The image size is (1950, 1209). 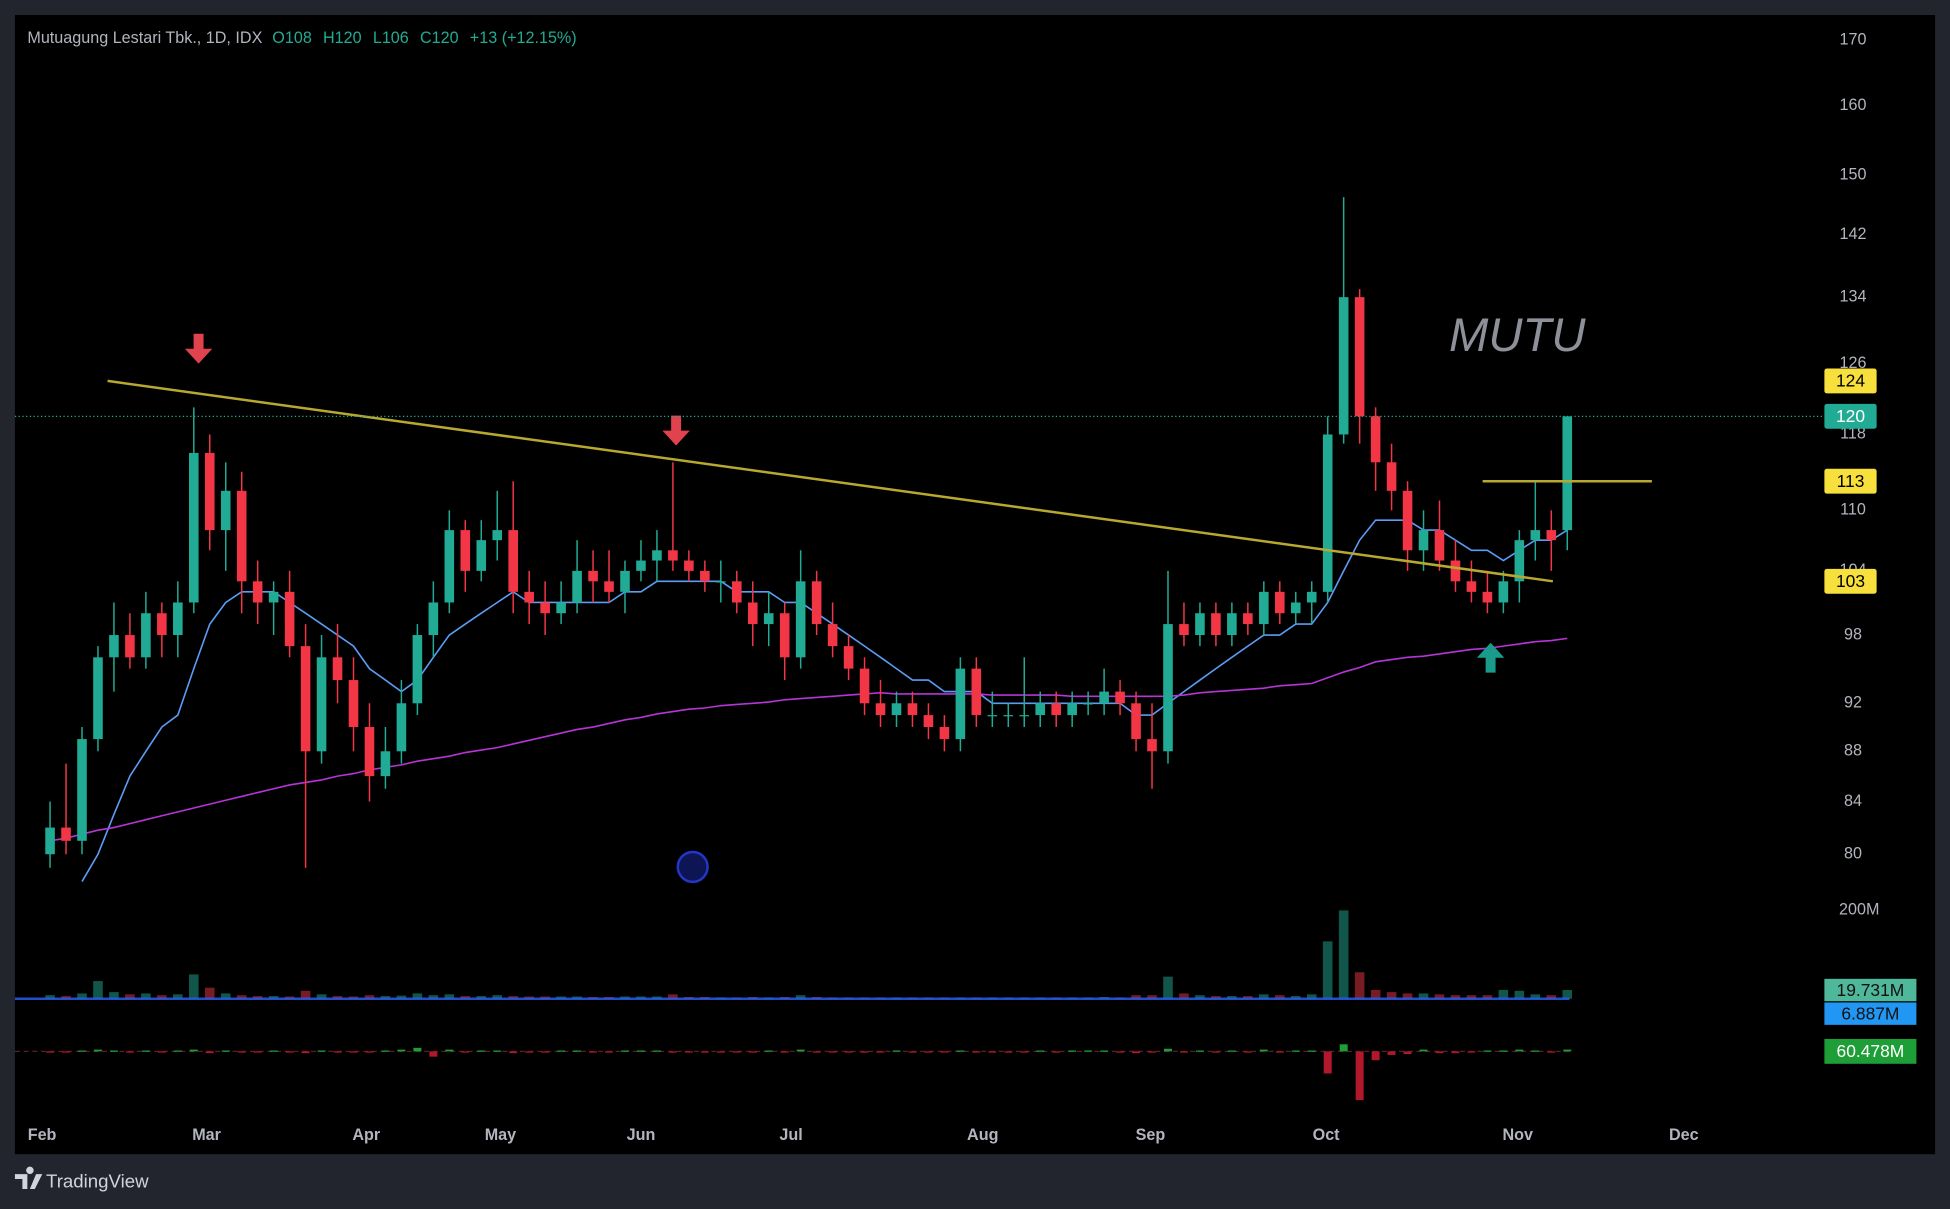 What do you see at coordinates (1853, 296) in the screenshot?
I see `y-tick-label: 134` at bounding box center [1853, 296].